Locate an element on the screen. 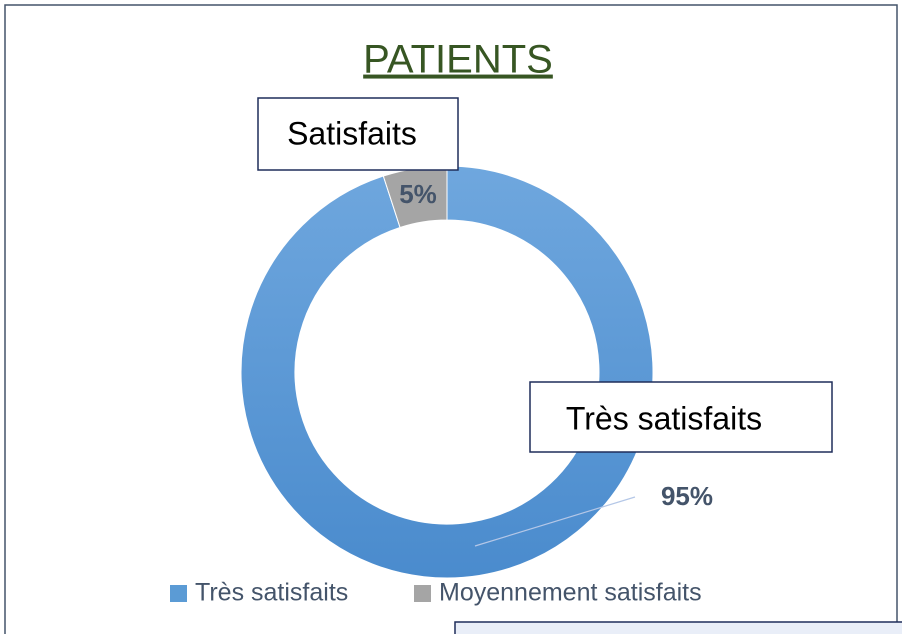  data-label: 95% is located at coordinates (687, 496).